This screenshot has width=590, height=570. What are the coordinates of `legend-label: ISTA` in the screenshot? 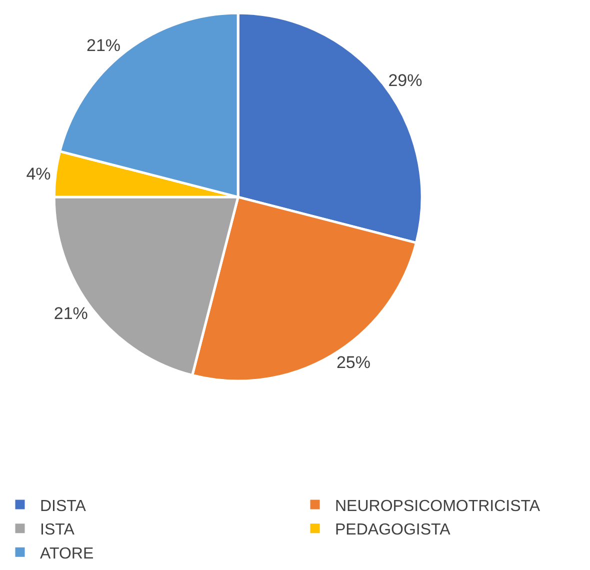 It's located at (57, 530).